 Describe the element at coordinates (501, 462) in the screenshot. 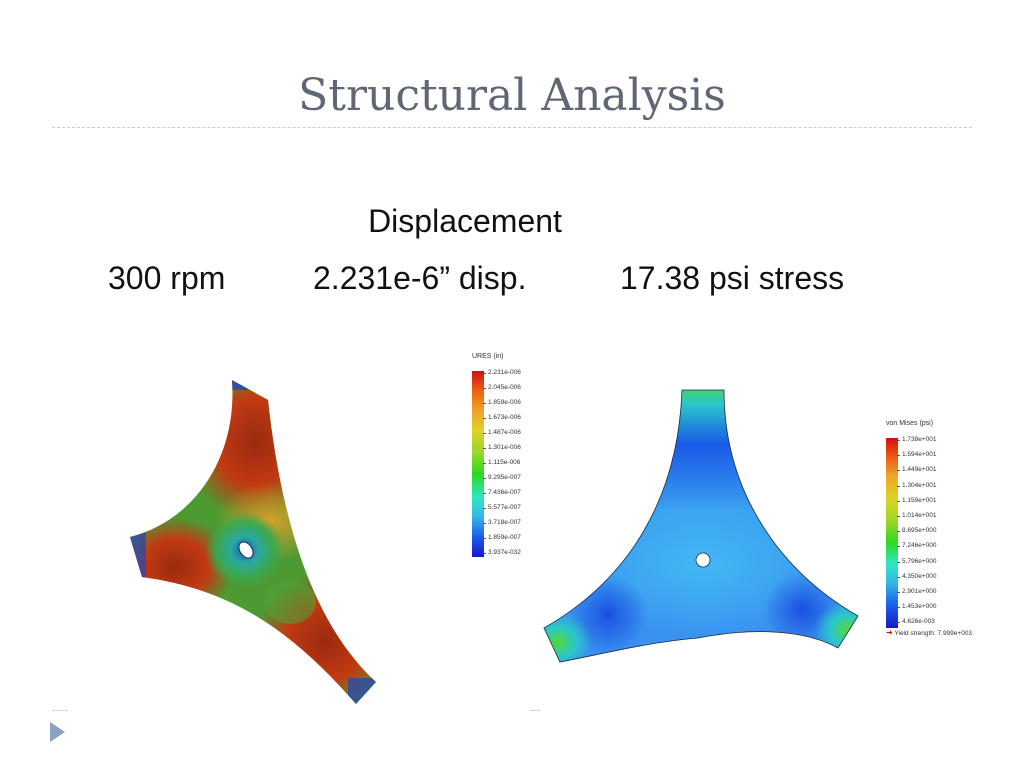

I see `legend-tick: 1.115e-006` at that location.